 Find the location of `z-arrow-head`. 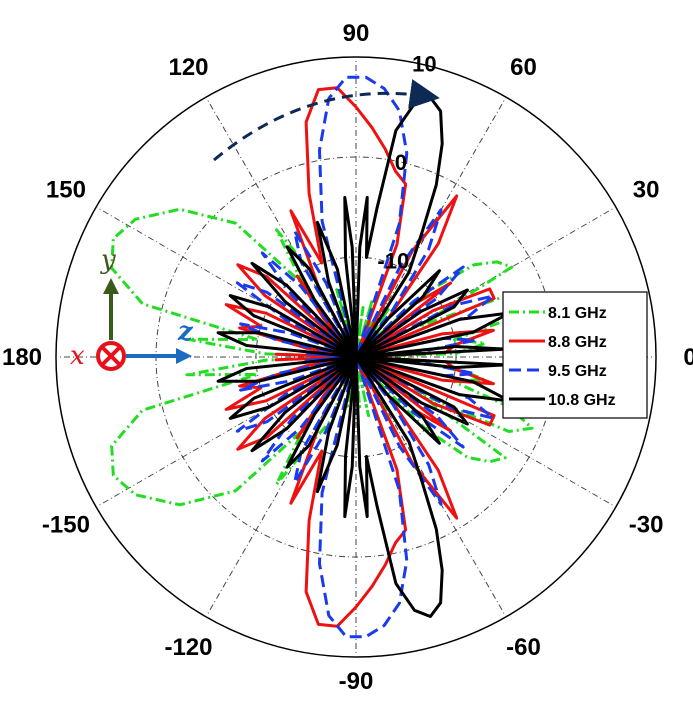

z-arrow-head is located at coordinates (184, 356).